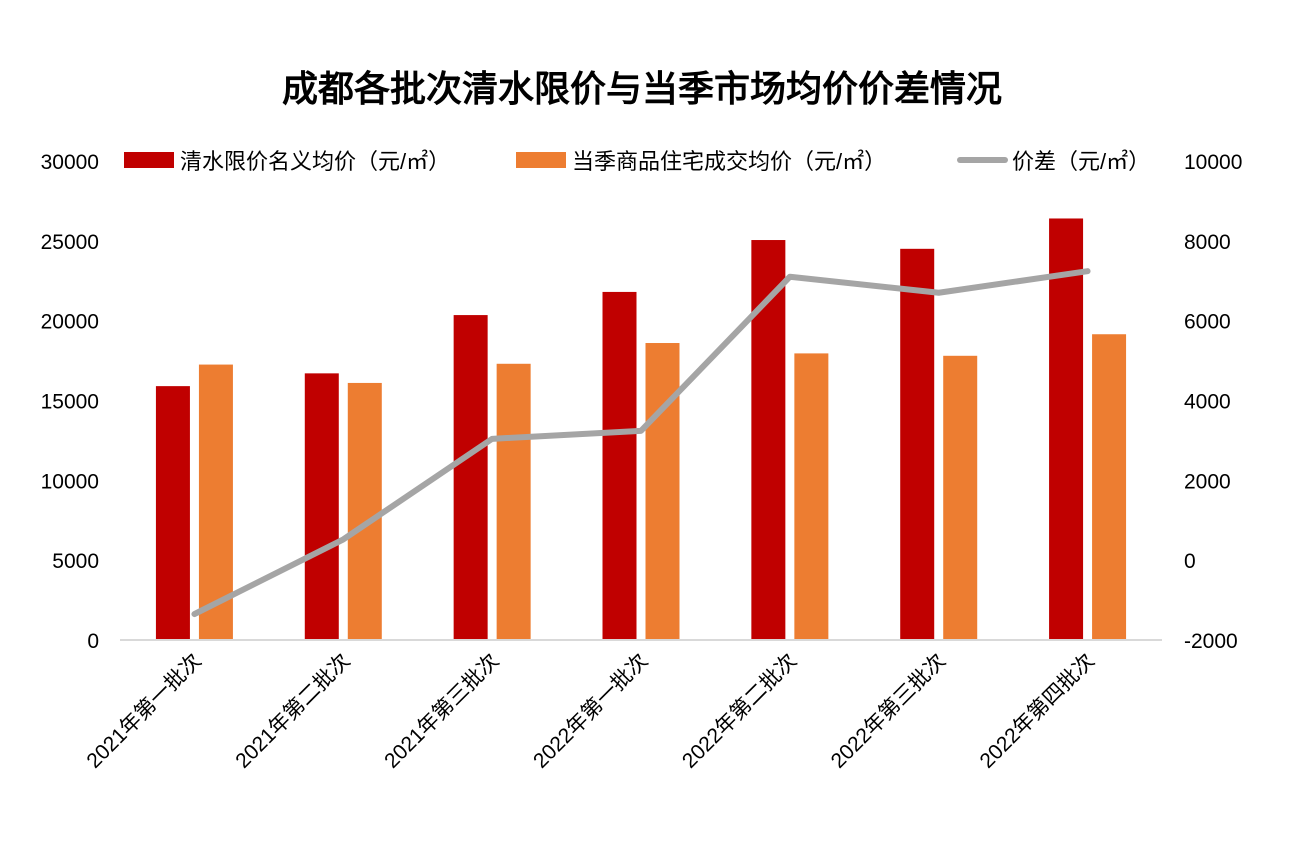  What do you see at coordinates (70, 481) in the screenshot?
I see `left-axis-tick-label: 10000` at bounding box center [70, 481].